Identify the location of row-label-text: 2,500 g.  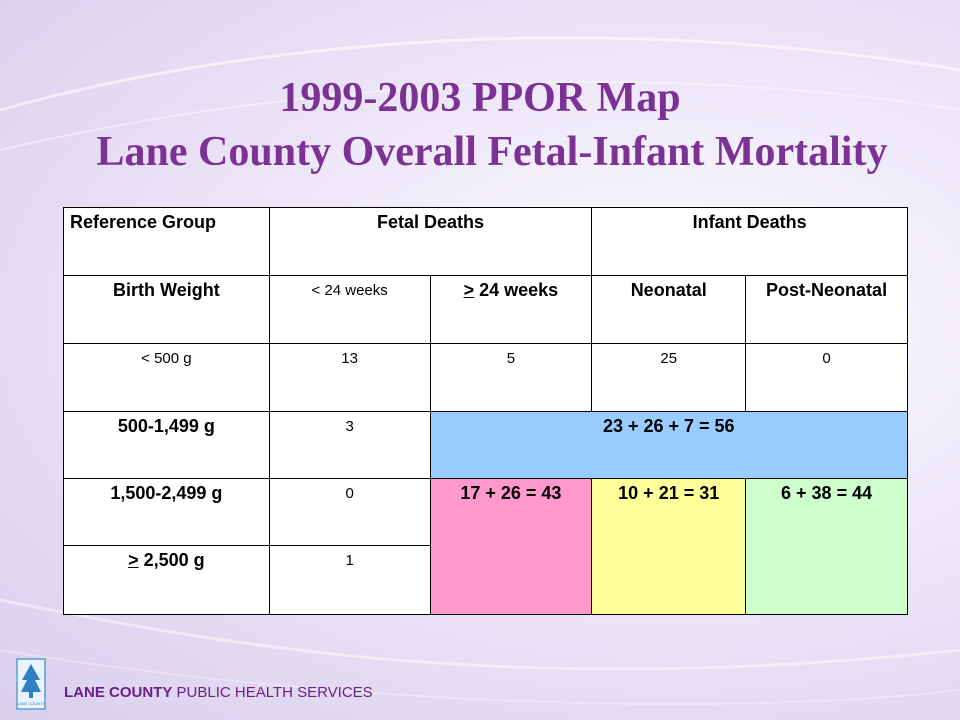
(171, 560).